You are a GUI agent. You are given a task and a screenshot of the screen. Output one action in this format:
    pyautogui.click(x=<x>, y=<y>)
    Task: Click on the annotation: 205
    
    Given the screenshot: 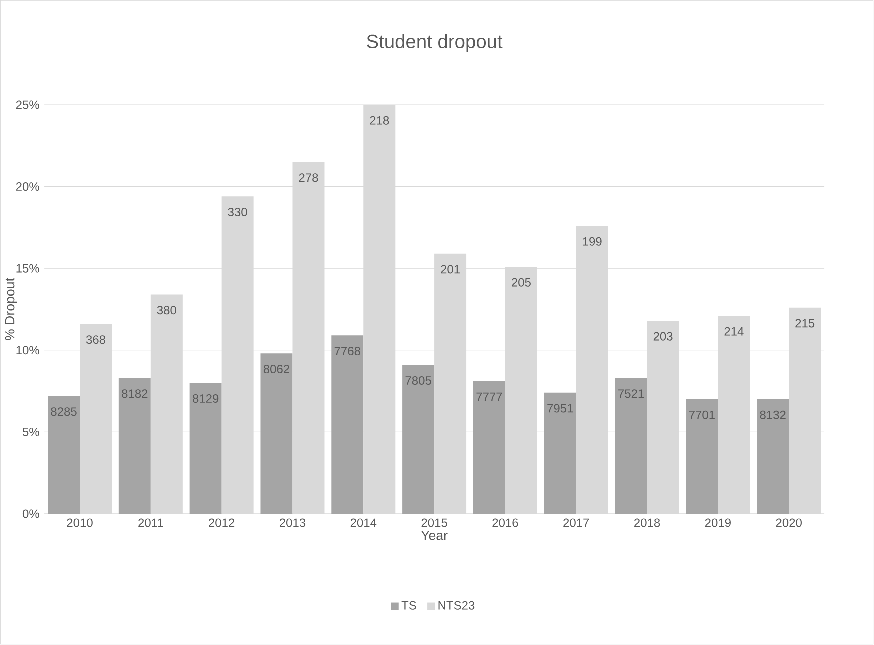 What is the action you would take?
    pyautogui.click(x=521, y=282)
    